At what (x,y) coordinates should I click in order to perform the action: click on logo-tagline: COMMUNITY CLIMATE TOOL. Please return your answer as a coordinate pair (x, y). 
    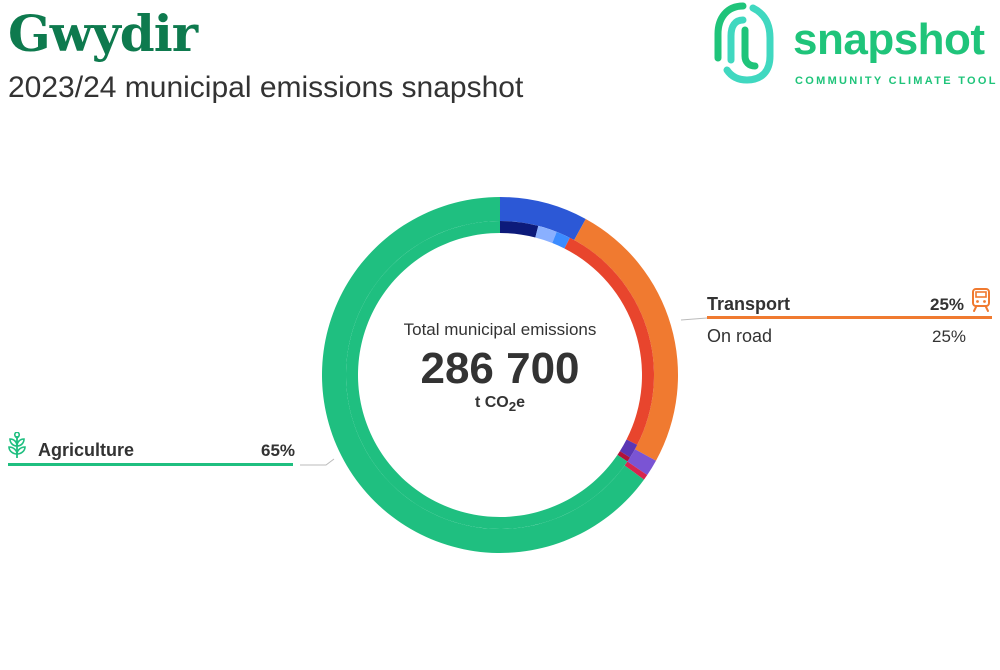
    Looking at the image, I should click on (896, 81).